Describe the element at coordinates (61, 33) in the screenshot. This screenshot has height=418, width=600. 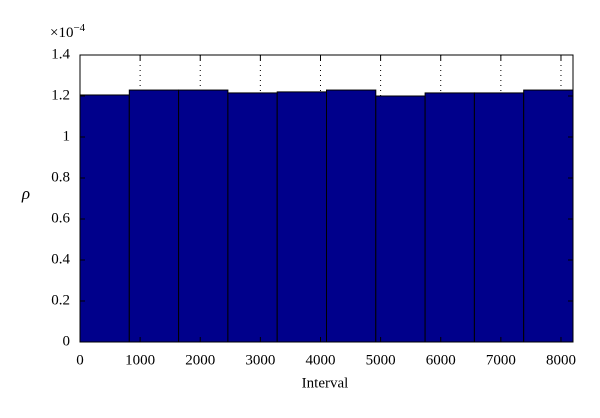
I see `y-multiplier-base: ×10` at that location.